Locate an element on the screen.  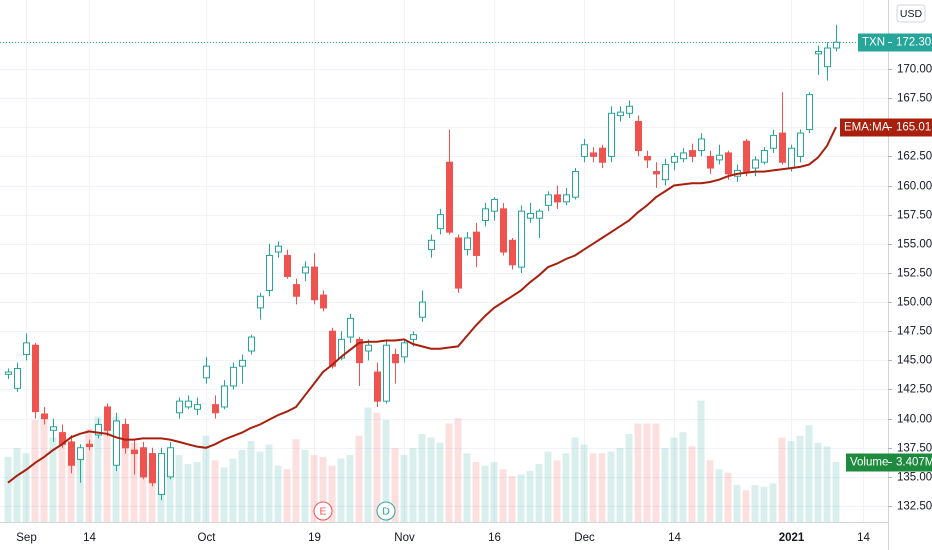
y-tick-label: 137.50 is located at coordinates (914, 449).